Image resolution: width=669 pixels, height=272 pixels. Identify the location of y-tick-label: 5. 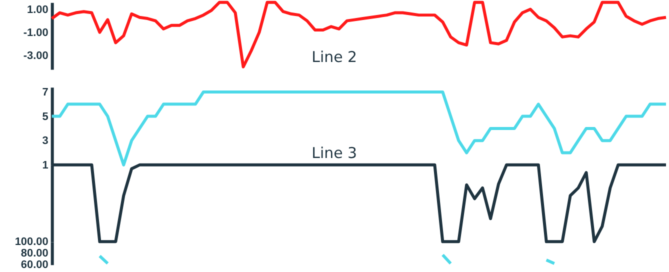
(45, 116).